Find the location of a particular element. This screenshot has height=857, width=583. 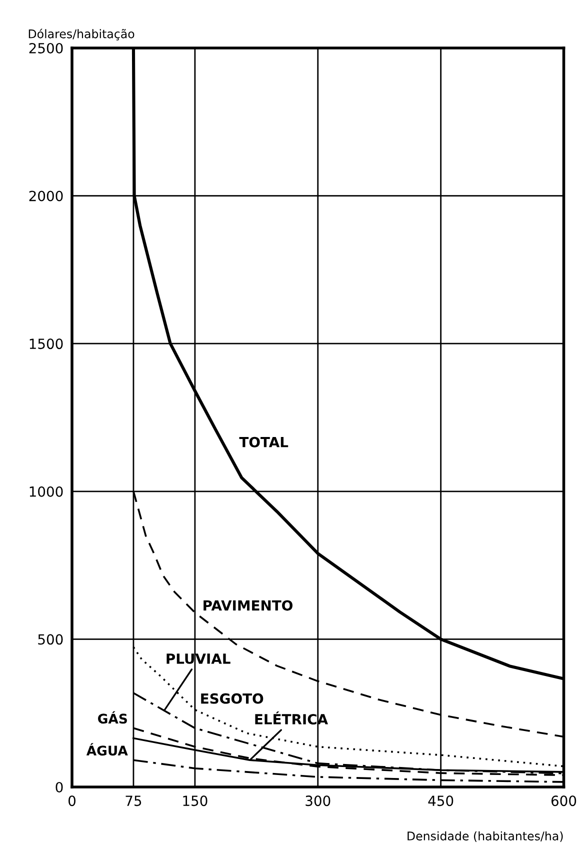

x-tick-label: 75 is located at coordinates (134, 801).